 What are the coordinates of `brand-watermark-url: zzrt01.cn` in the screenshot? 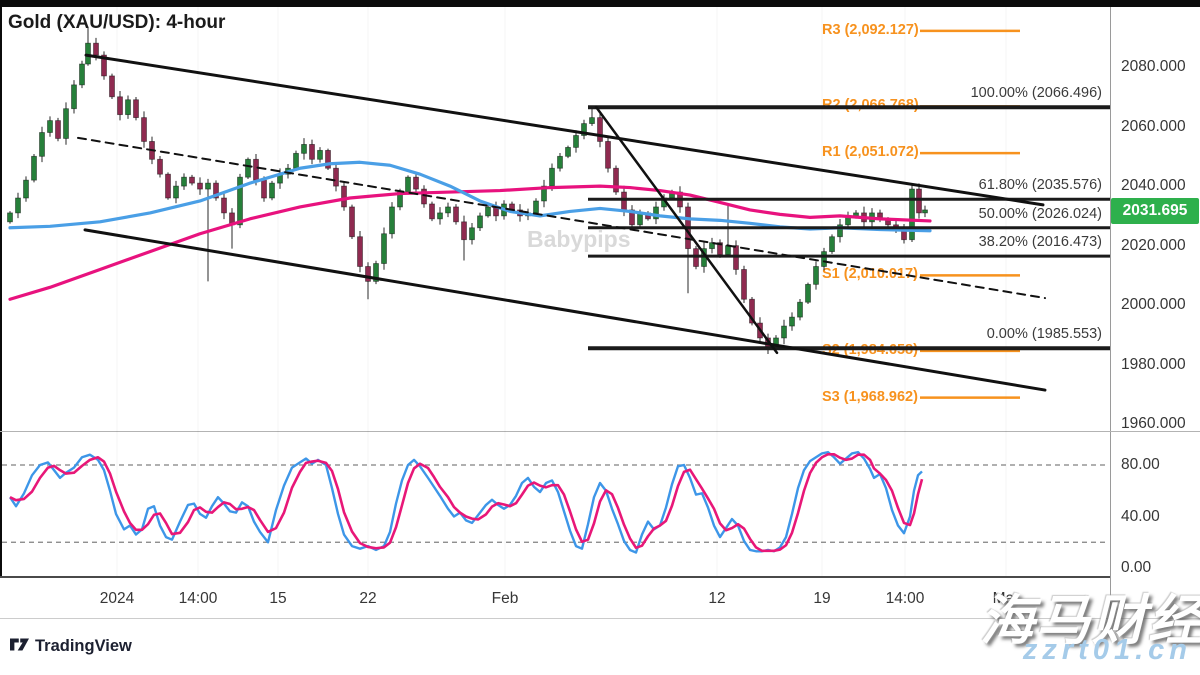 It's located at (1107, 650).